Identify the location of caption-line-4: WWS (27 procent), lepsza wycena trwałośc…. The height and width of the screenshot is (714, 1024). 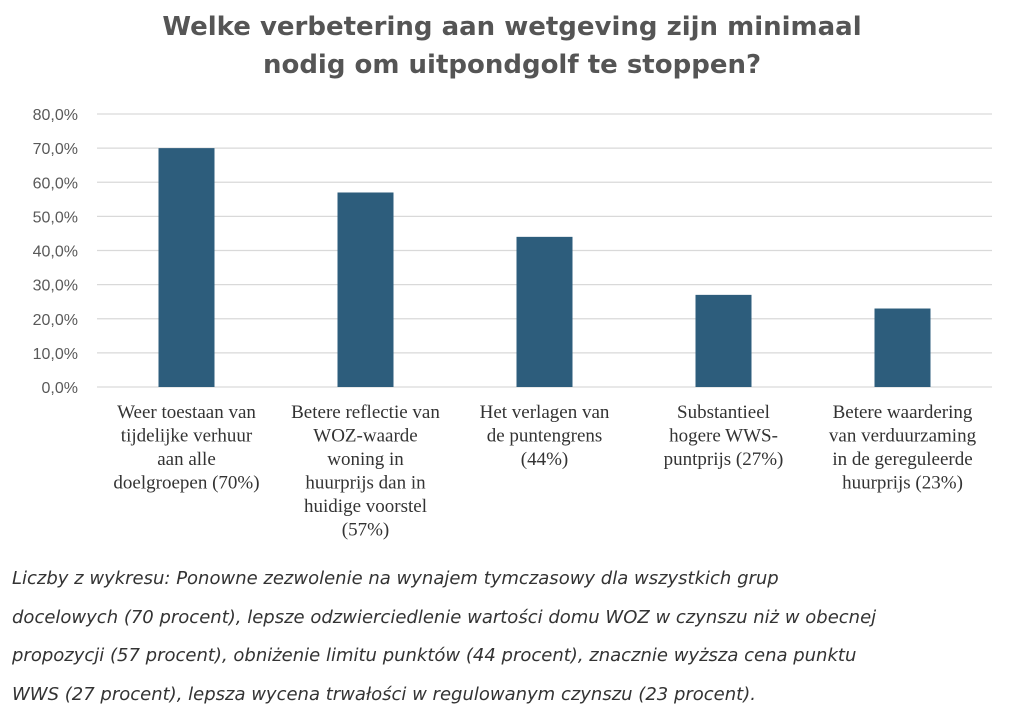
(384, 694).